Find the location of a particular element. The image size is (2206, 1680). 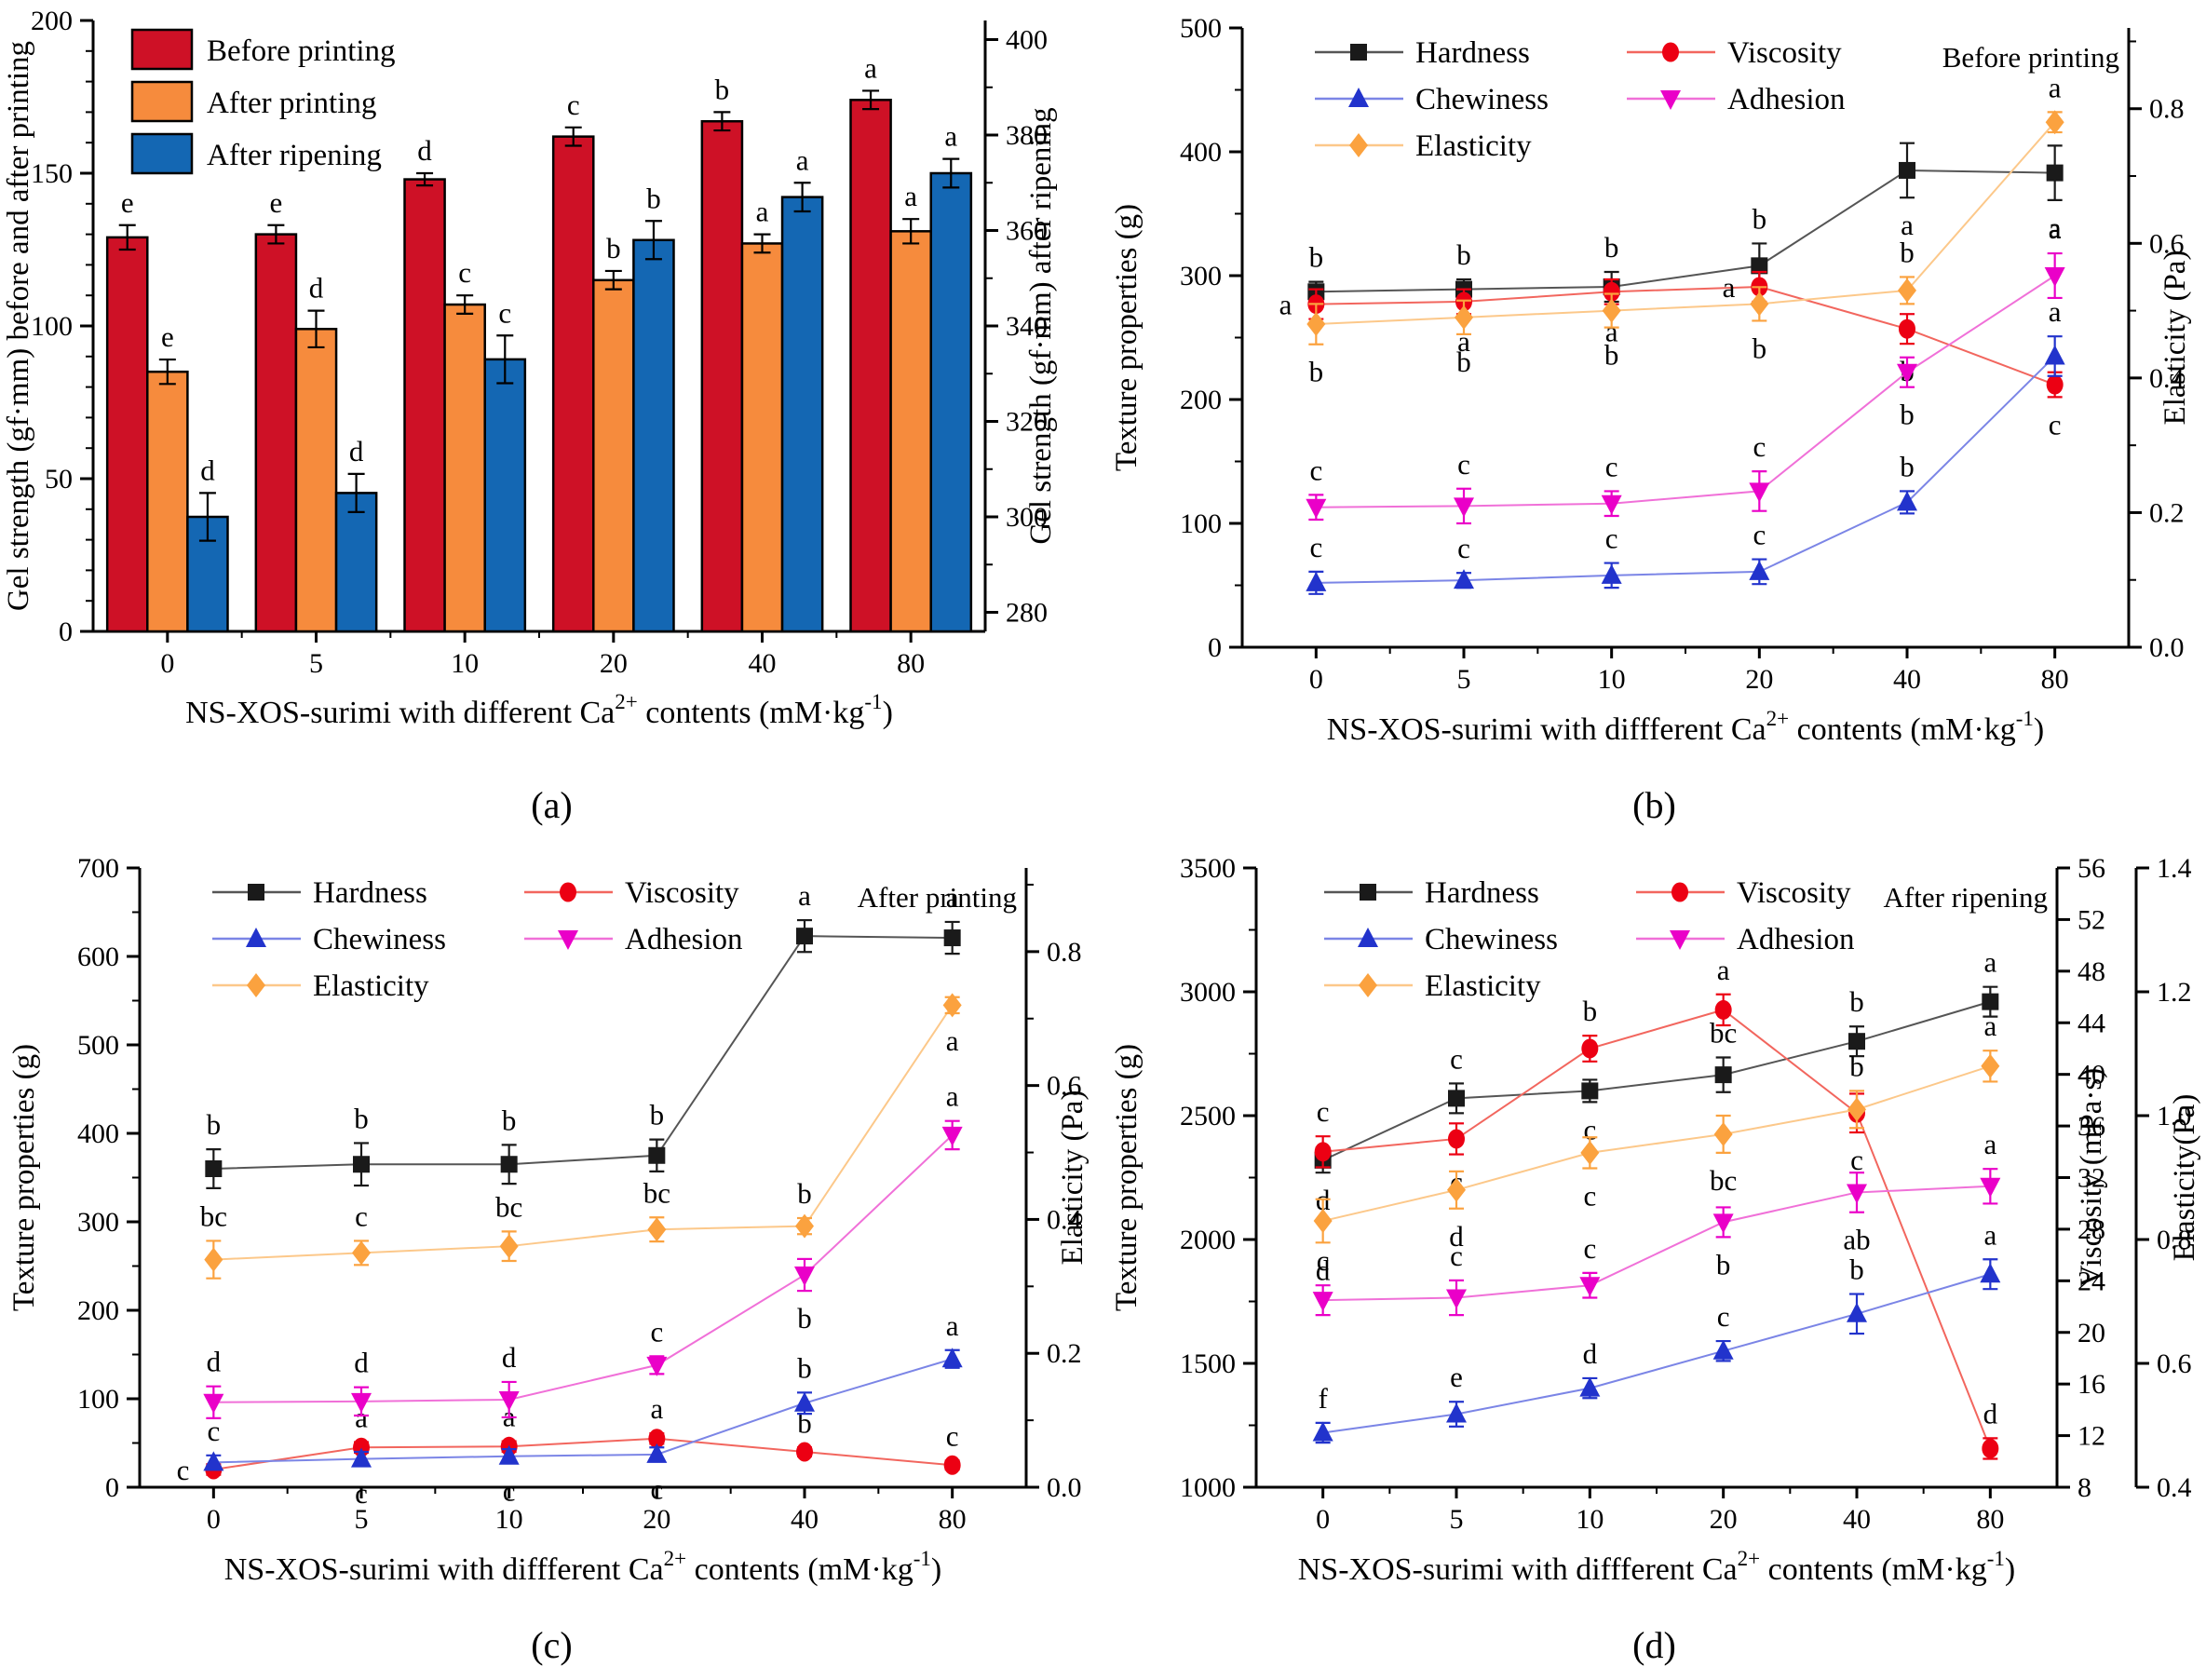

x-tick-label: 5 is located at coordinates (1457, 1519).